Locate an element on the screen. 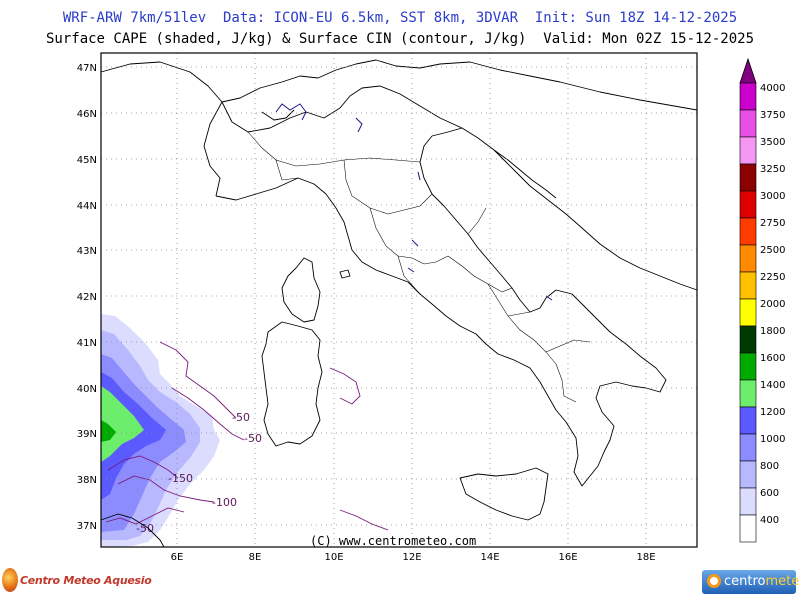  lon-label: 18E is located at coordinates (645, 557).